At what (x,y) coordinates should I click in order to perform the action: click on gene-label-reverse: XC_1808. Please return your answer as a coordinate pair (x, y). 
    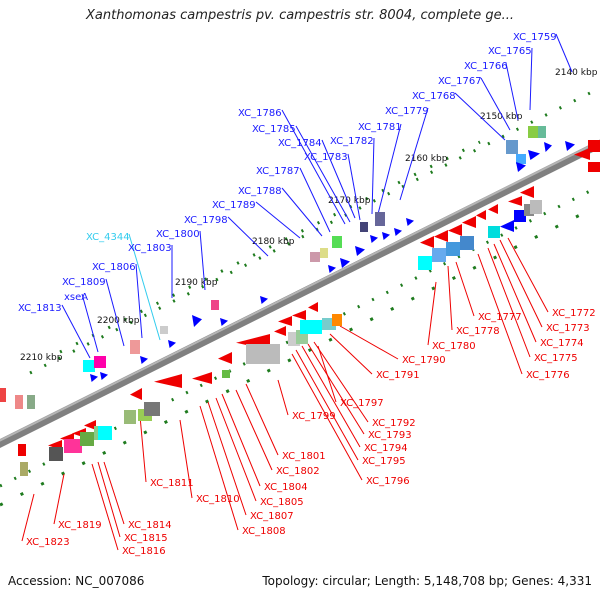
    Looking at the image, I should click on (264, 531).